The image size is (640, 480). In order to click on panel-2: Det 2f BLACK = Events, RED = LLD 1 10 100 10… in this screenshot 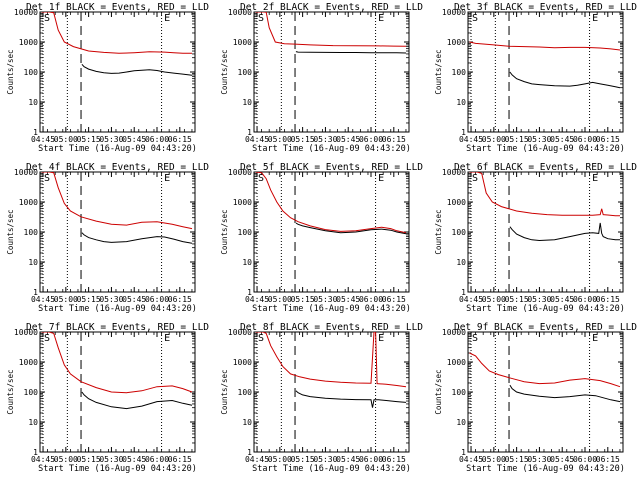, I will do `click(321, 78)`.